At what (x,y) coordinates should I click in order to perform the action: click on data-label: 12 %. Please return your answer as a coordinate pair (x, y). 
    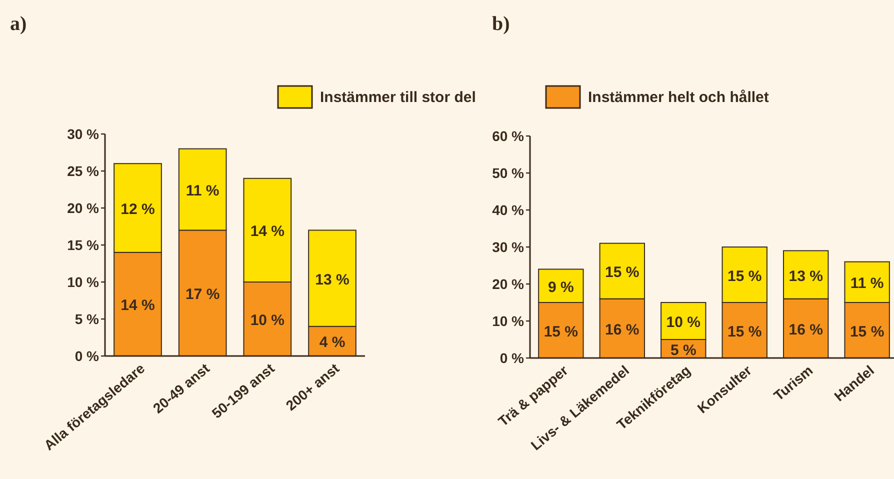
    Looking at the image, I should click on (137, 209).